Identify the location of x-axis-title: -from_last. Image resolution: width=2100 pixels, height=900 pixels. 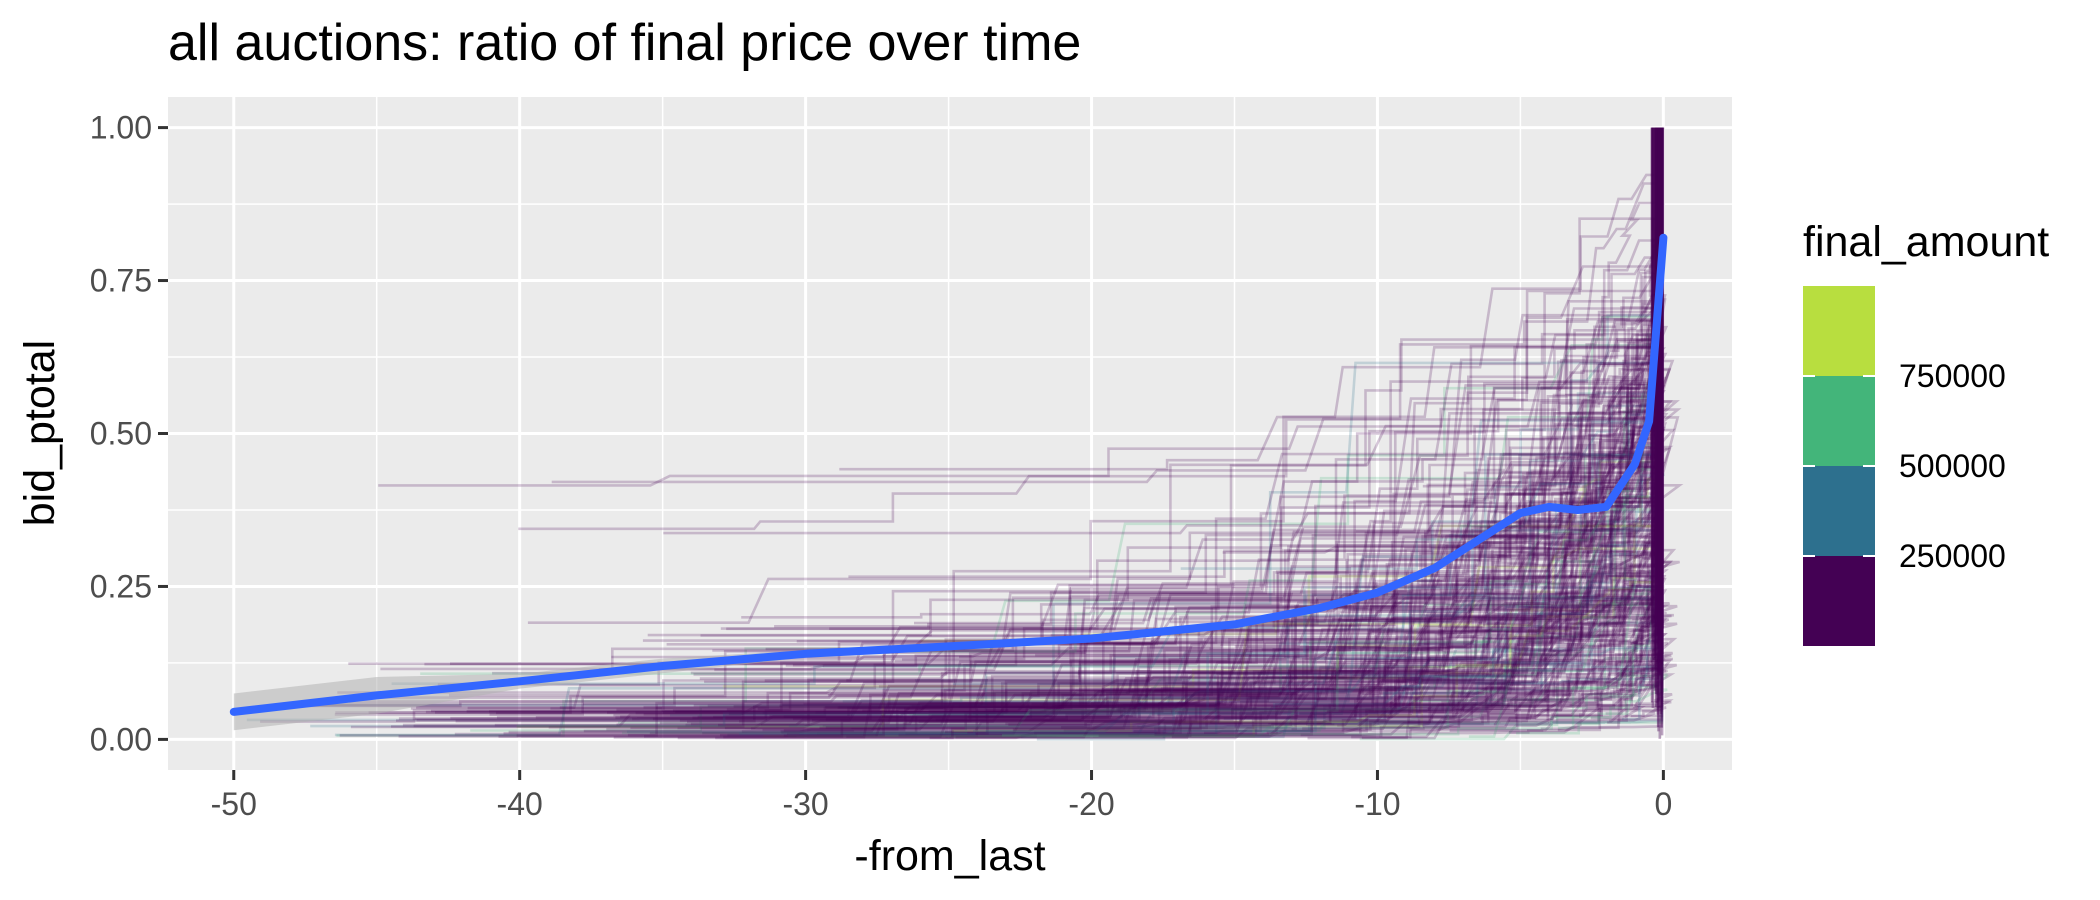
(949, 856).